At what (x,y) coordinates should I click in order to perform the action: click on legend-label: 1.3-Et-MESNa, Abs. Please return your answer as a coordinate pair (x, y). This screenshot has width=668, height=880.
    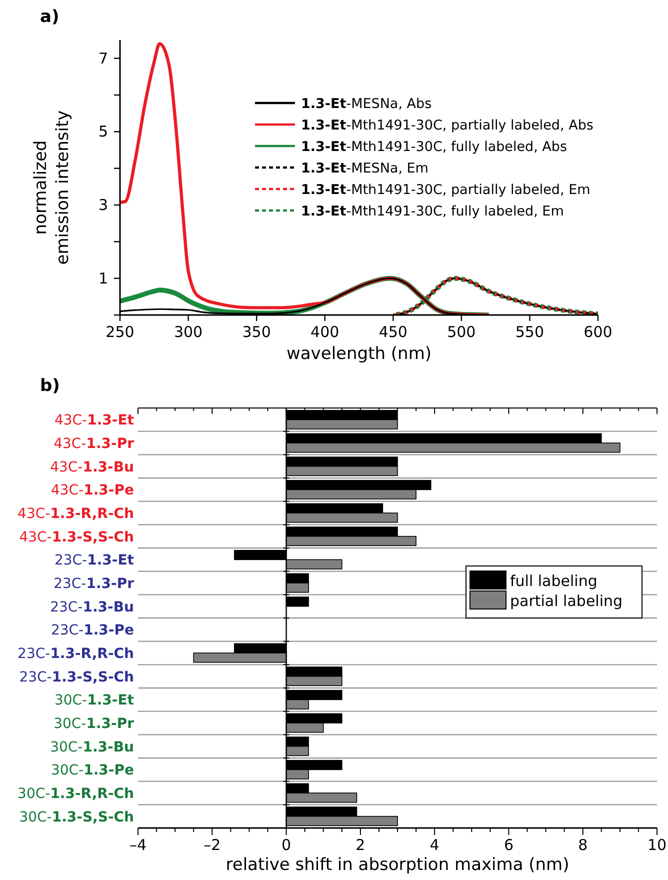
    Looking at the image, I should click on (366, 104).